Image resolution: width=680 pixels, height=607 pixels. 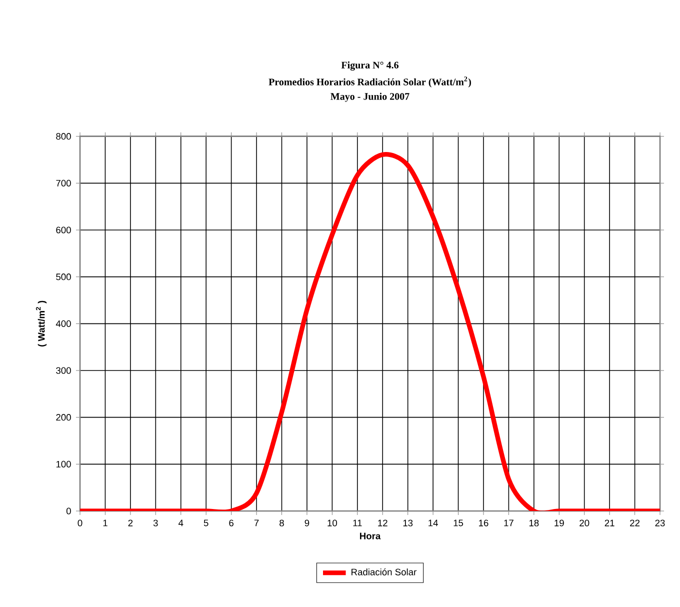 I want to click on y-tick-label: 500, so click(x=63, y=277).